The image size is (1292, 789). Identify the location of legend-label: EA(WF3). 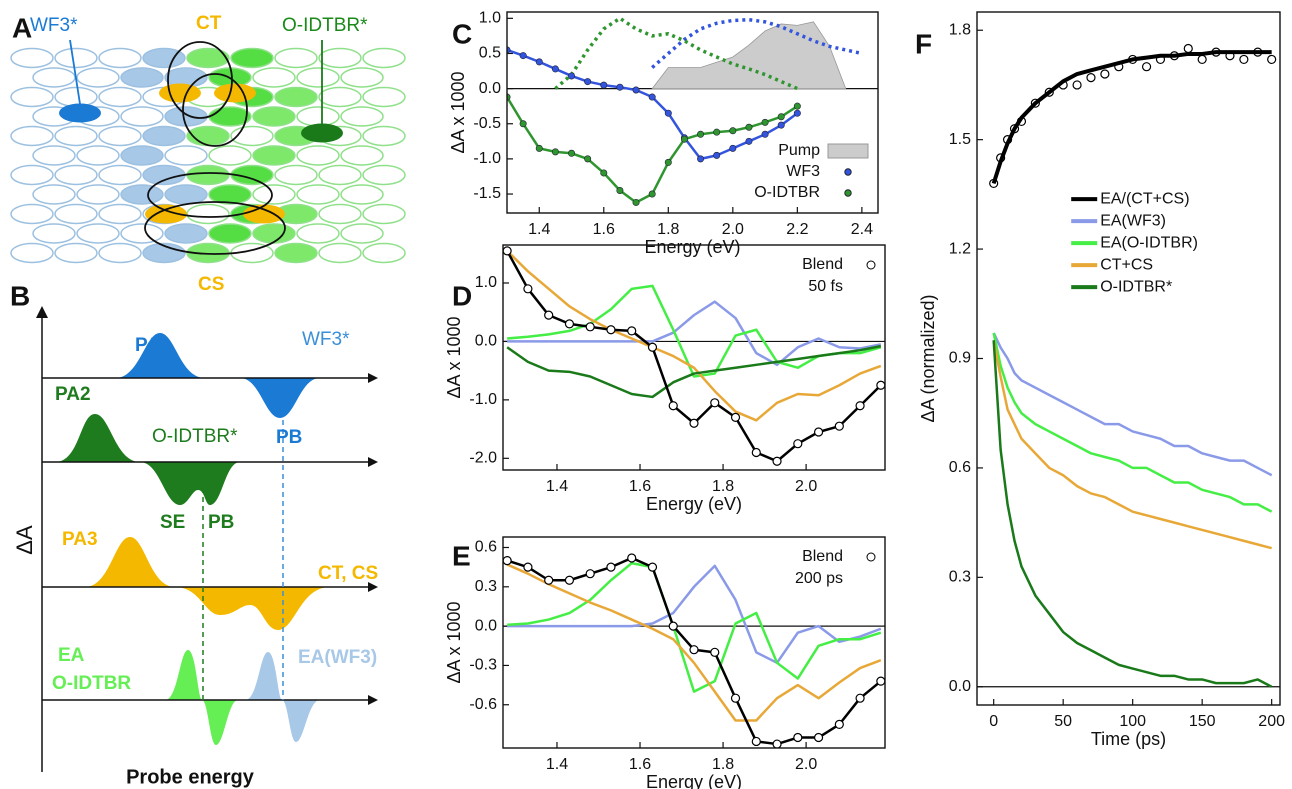
(1133, 220).